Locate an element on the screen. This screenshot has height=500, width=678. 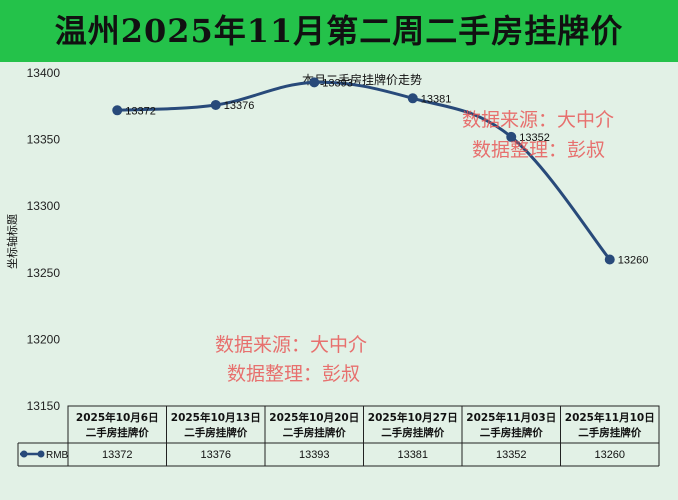
x-category-label: 2025年10月27日 is located at coordinates (413, 417).